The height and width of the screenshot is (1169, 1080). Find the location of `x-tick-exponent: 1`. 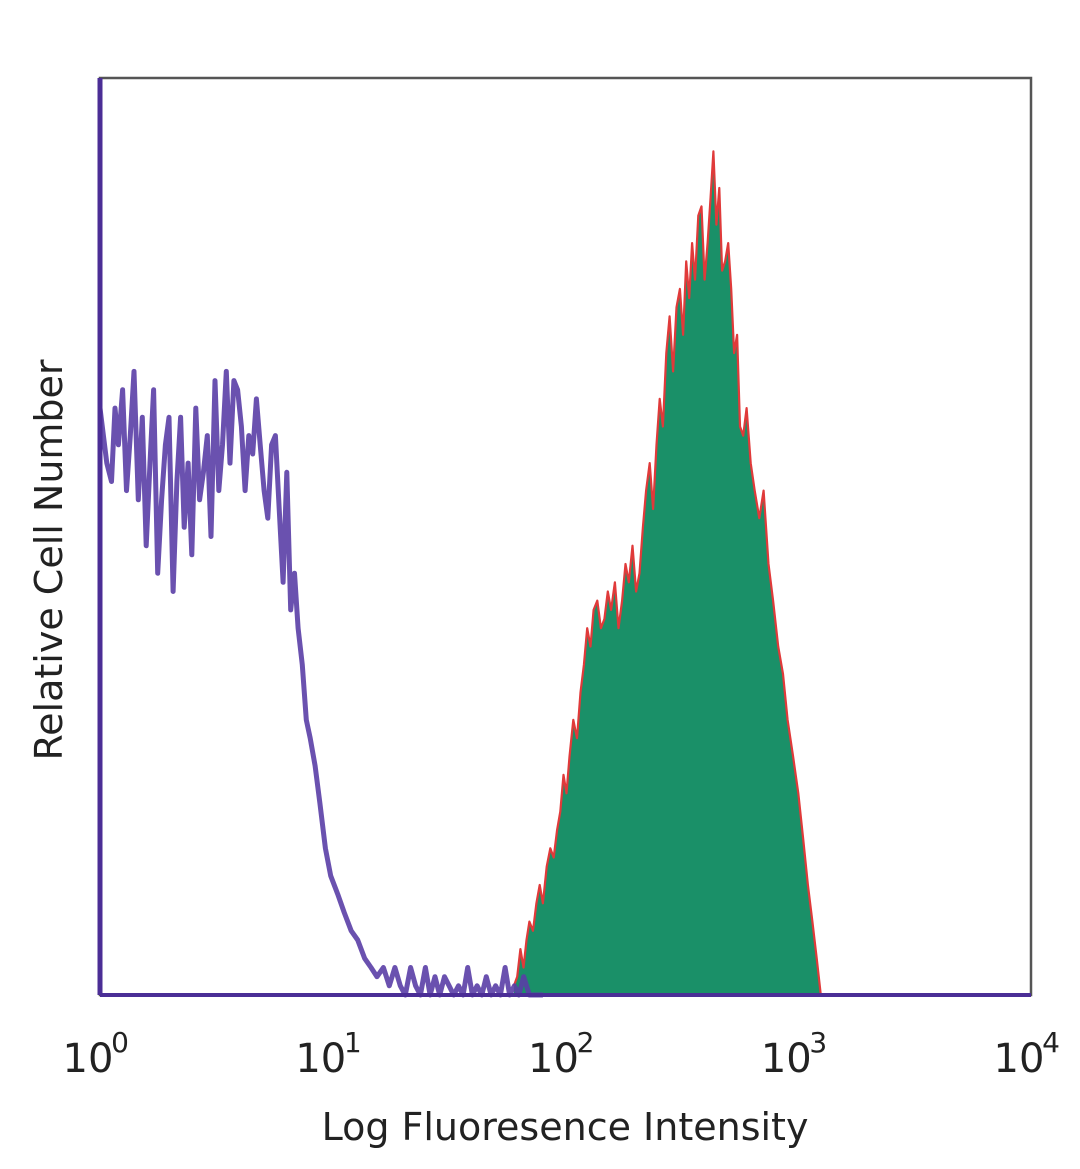

x-tick-exponent: 1 is located at coordinates (353, 1042).